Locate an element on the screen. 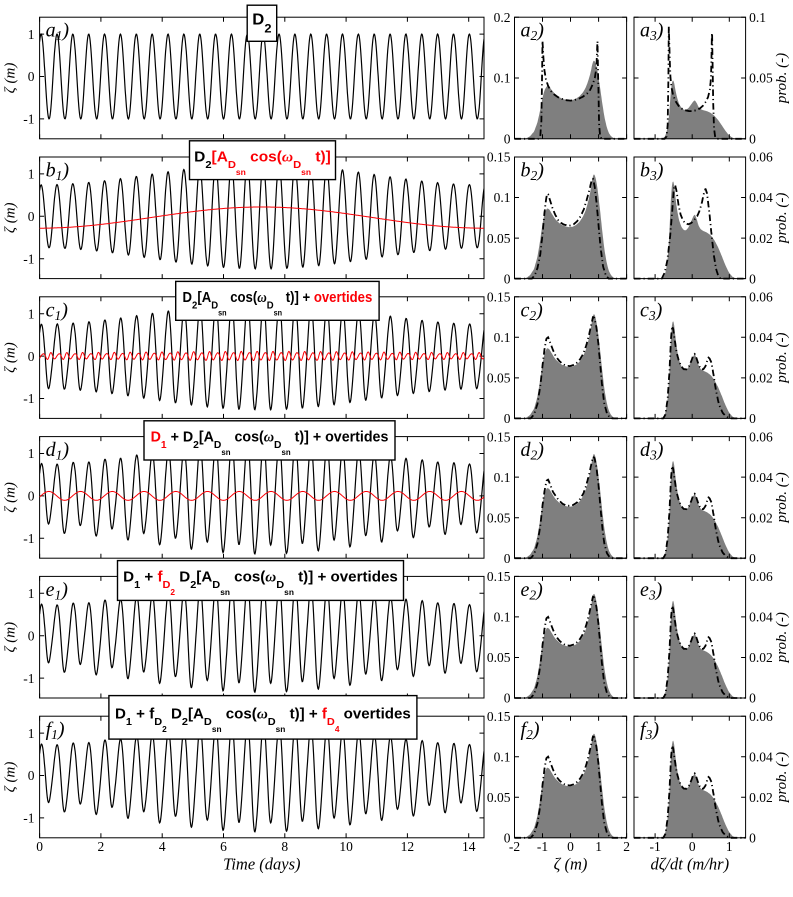  svg-text: e3) is located at coordinates (651, 591).